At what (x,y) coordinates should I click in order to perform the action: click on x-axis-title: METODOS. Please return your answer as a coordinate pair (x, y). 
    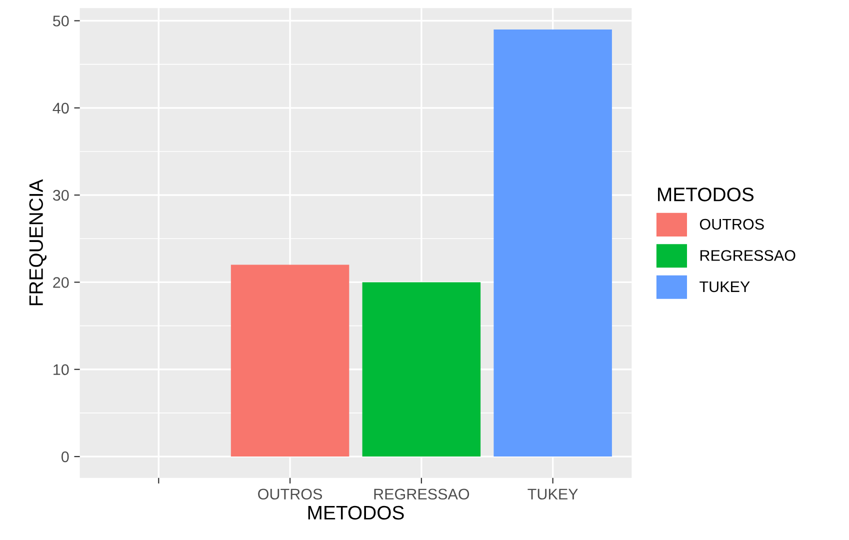
    Looking at the image, I should click on (356, 513).